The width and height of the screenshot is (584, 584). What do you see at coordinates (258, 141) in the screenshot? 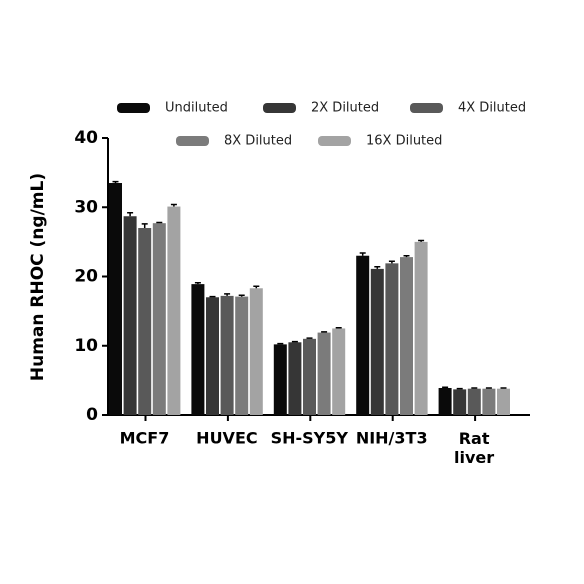
I see `legend-label: 8X Diluted` at bounding box center [258, 141].